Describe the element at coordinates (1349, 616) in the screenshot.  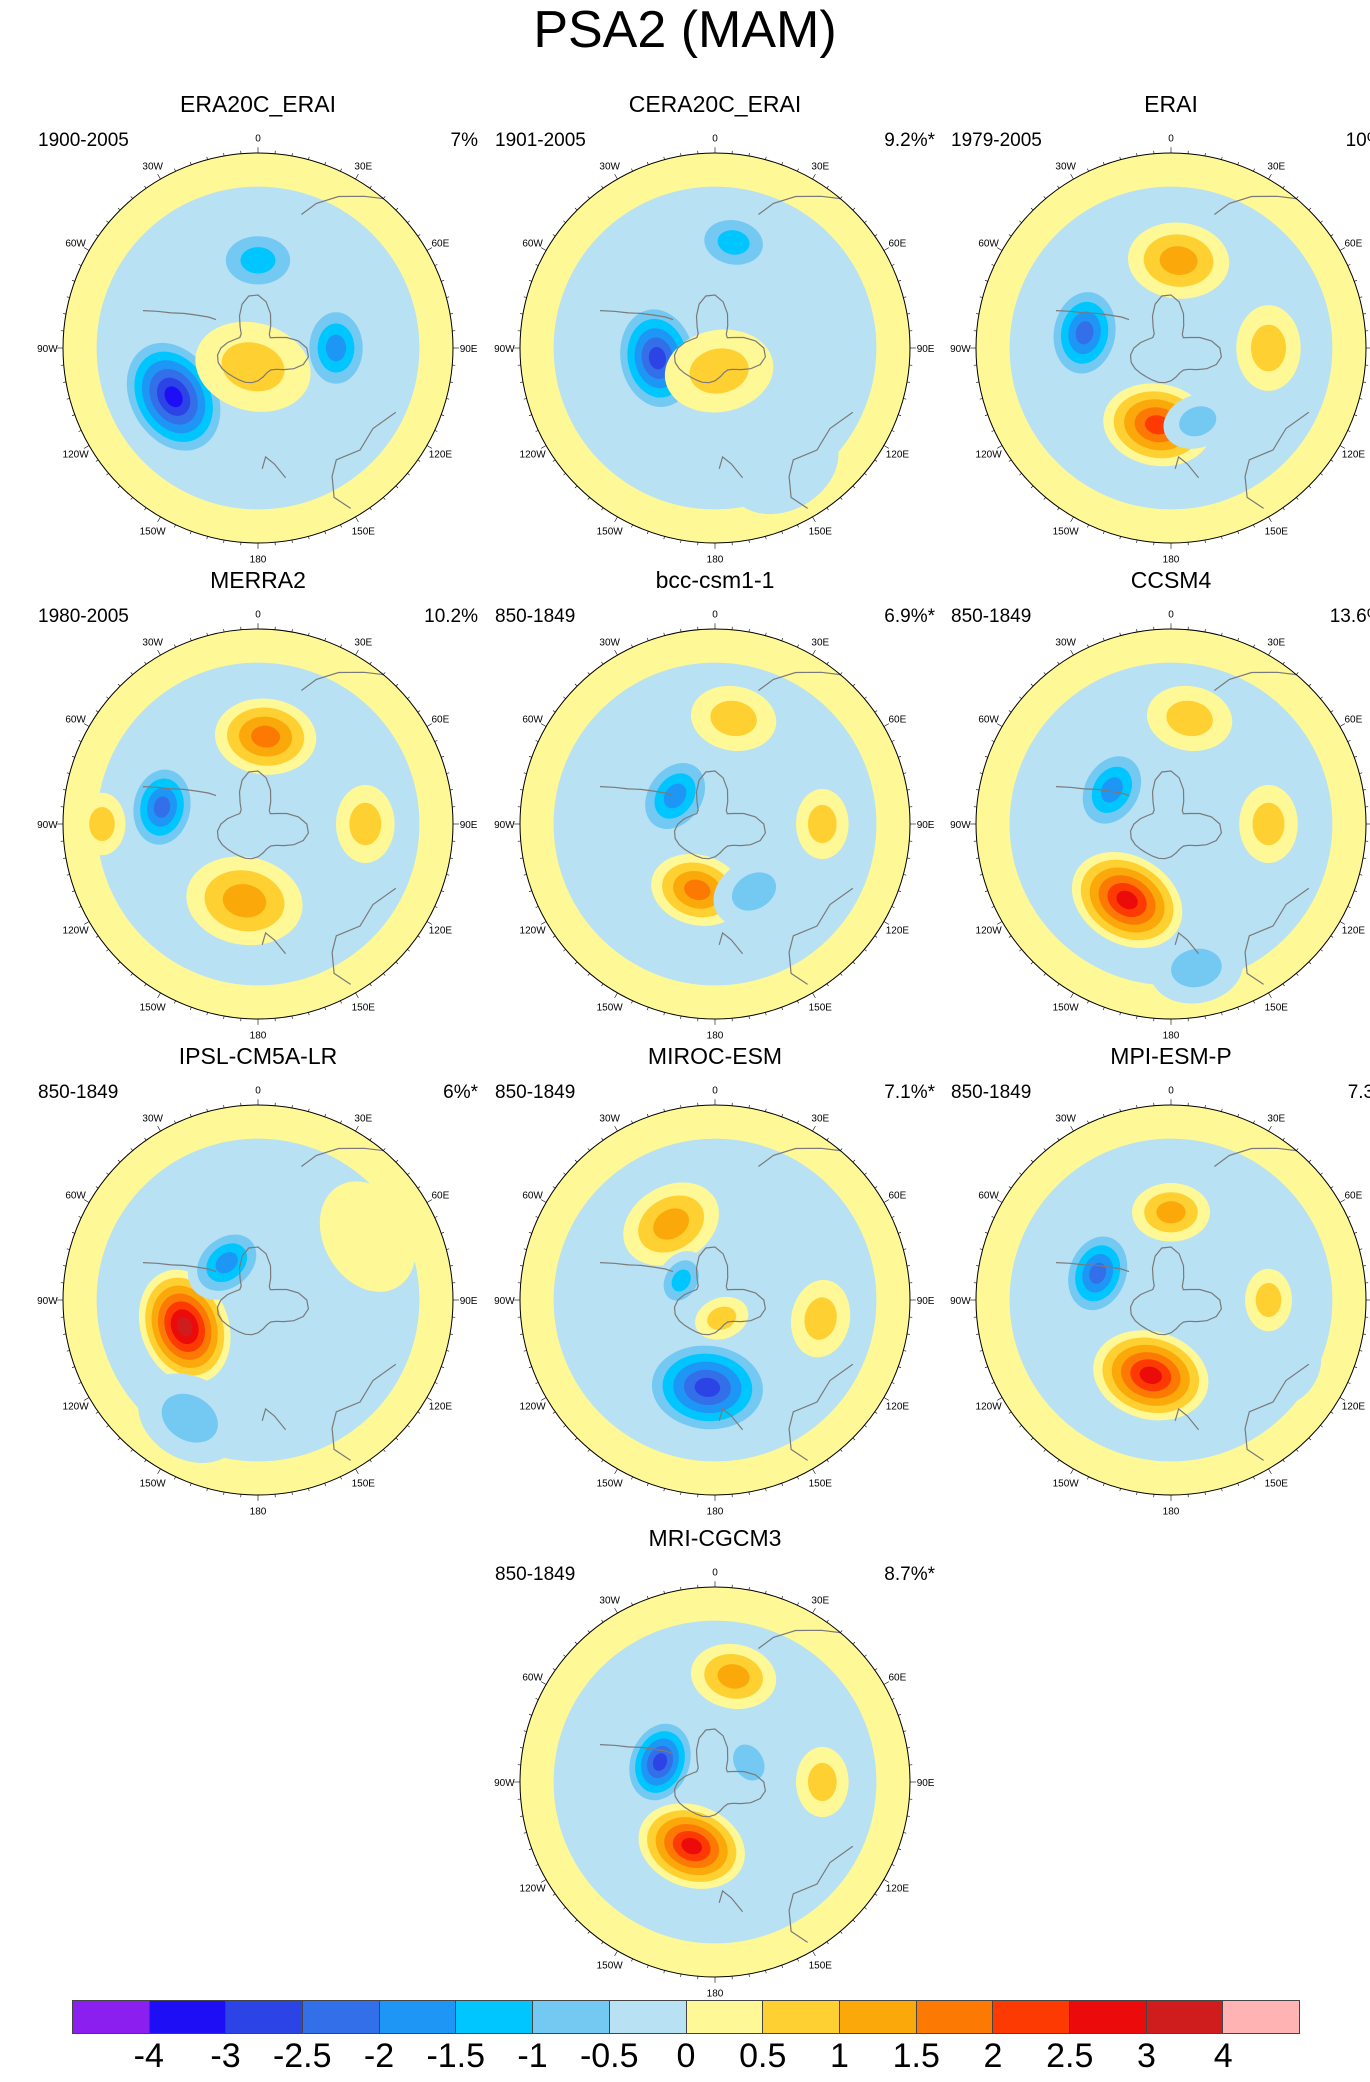
I see `panel-variance: 13.6%*` at that location.